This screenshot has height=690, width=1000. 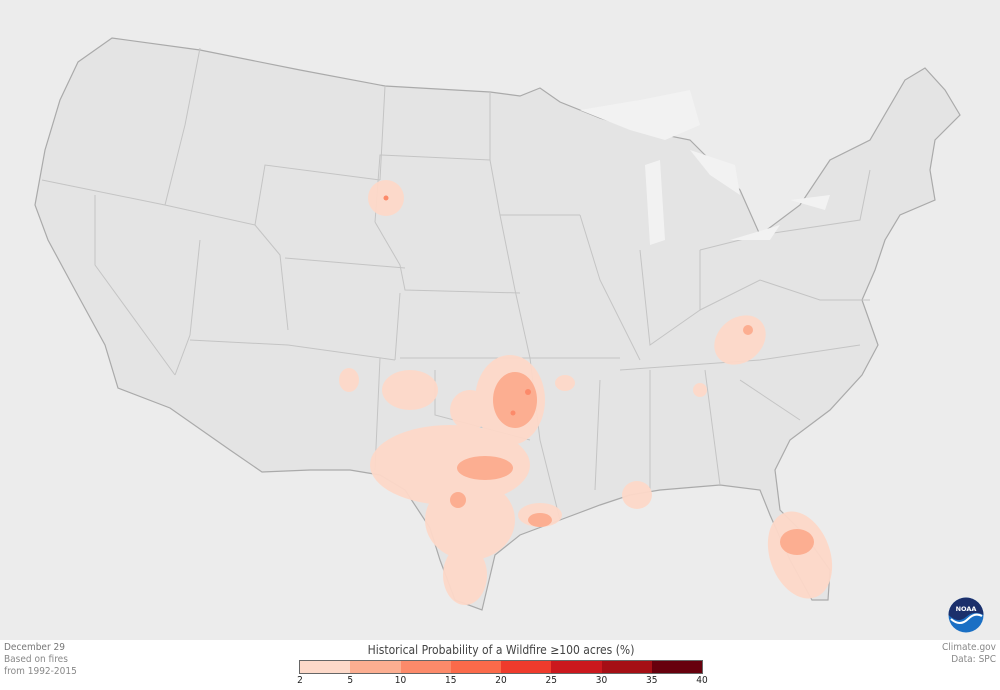 I want to click on legend-colorbar, so click(x=501, y=667).